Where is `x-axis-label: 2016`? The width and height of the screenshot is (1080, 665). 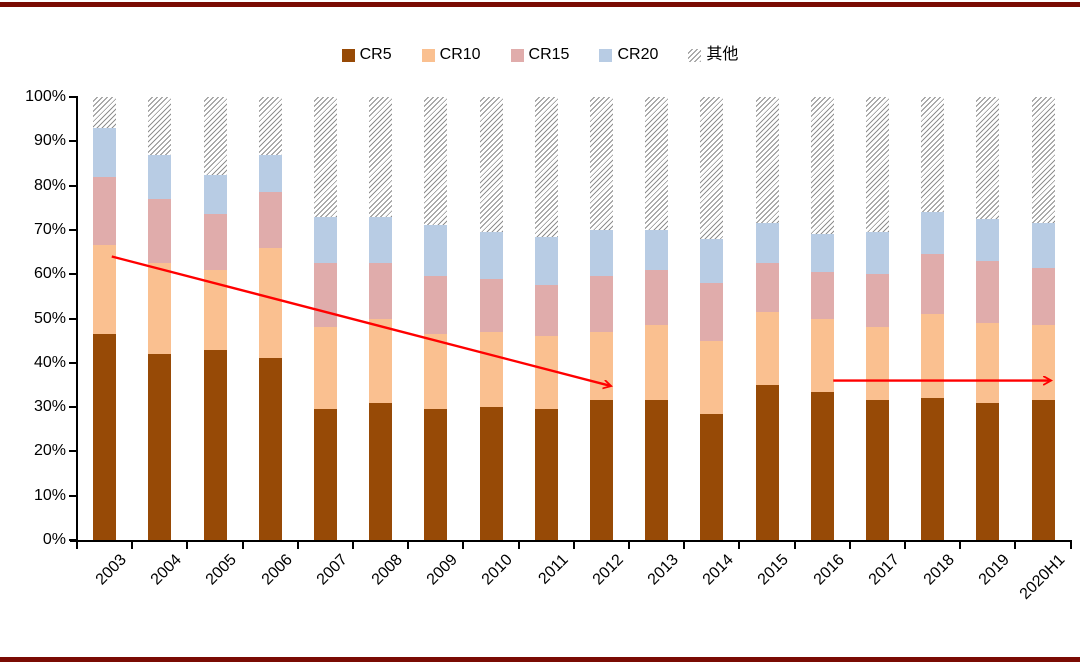 x-axis-label: 2016 is located at coordinates (829, 570).